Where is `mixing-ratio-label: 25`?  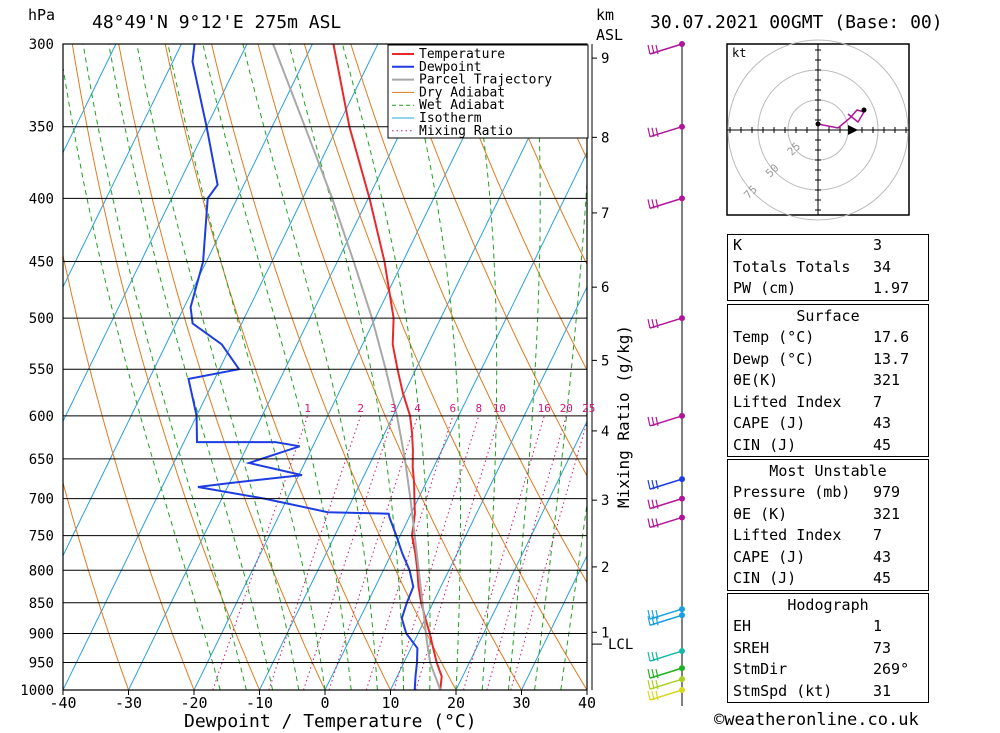 mixing-ratio-label: 25 is located at coordinates (588, 408).